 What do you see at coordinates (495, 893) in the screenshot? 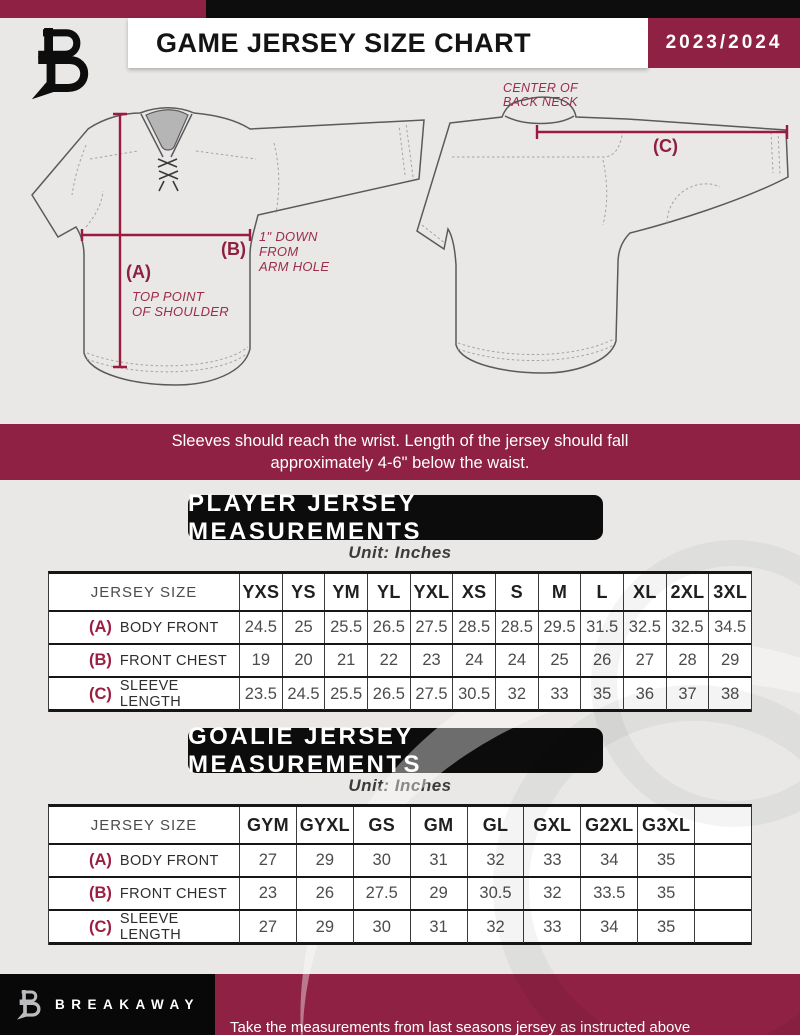
I see `measurement-cell: 30.5` at bounding box center [495, 893].